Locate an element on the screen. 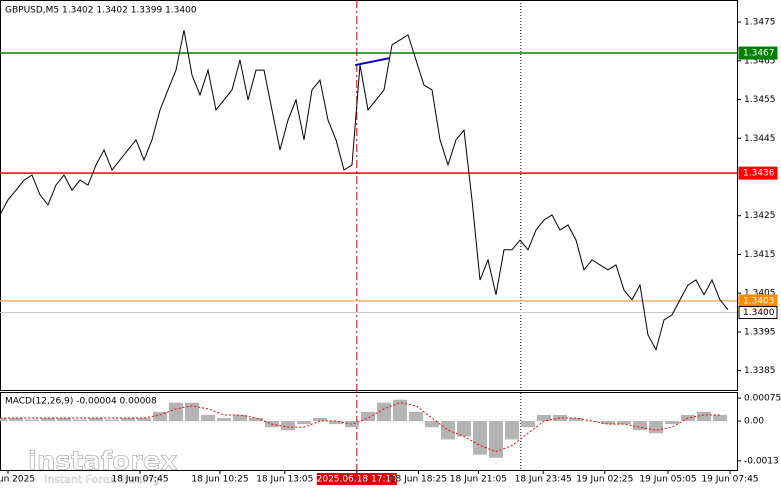  y-tick-label: 1.3405 is located at coordinates (760, 294).